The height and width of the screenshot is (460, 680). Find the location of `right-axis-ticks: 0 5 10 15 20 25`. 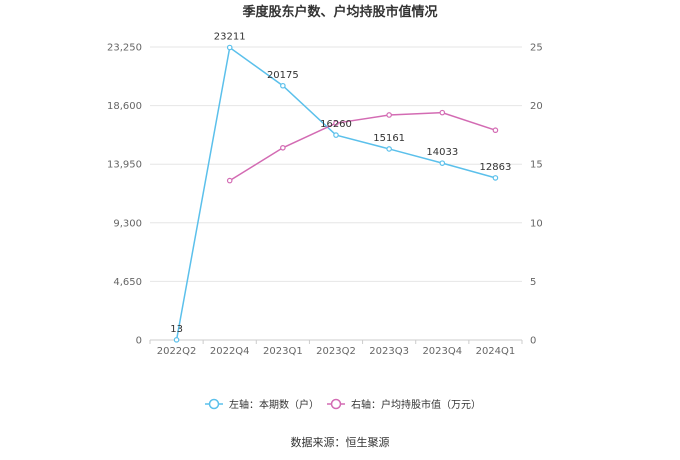

right-axis-ticks: 0 5 10 15 20 25 is located at coordinates (536, 195).